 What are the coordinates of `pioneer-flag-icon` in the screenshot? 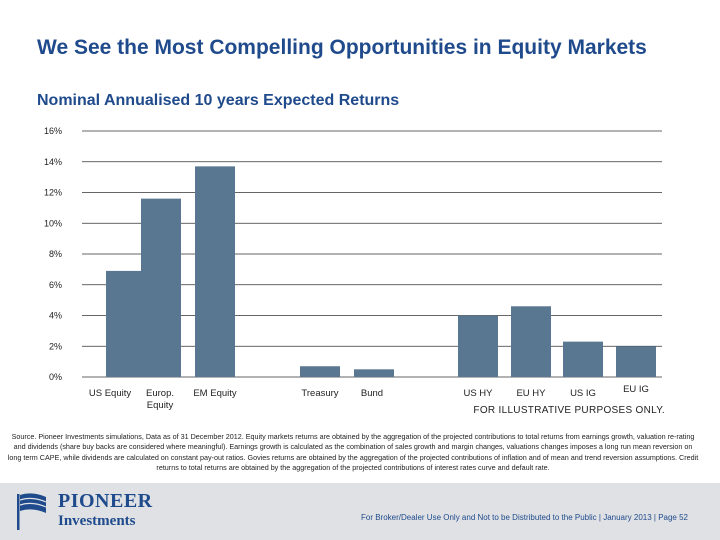 It's located at (32, 511).